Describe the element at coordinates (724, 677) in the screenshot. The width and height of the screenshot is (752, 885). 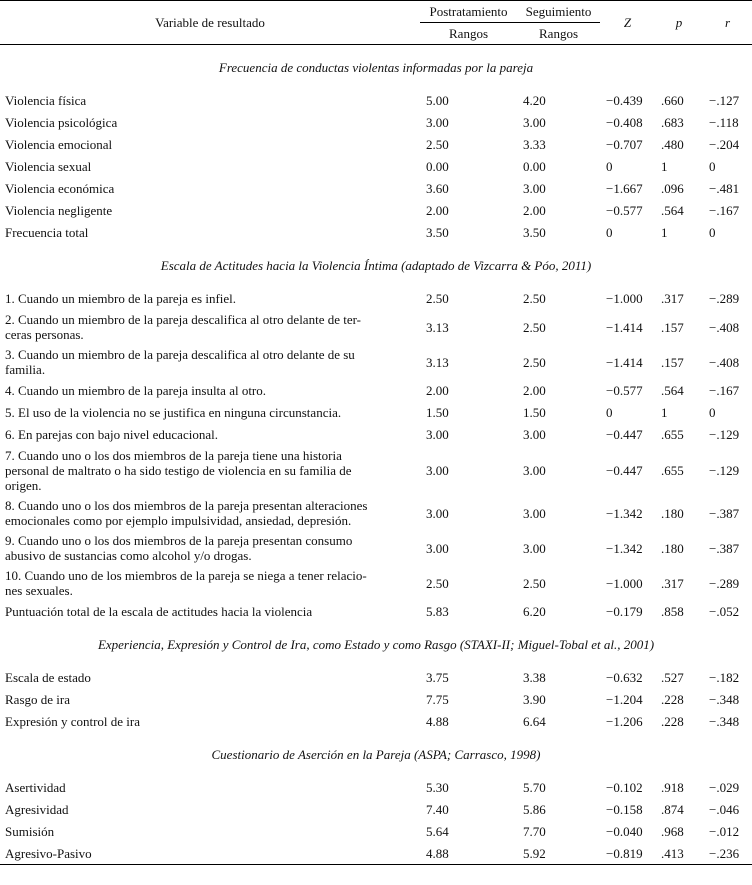
I see `value-cell: −.182` at that location.